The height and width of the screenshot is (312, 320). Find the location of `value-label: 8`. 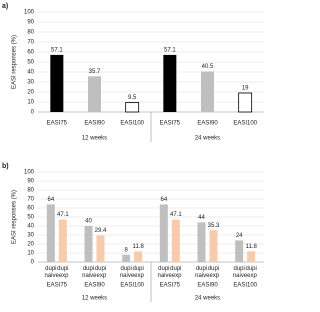

value-label: 8 is located at coordinates (126, 250).